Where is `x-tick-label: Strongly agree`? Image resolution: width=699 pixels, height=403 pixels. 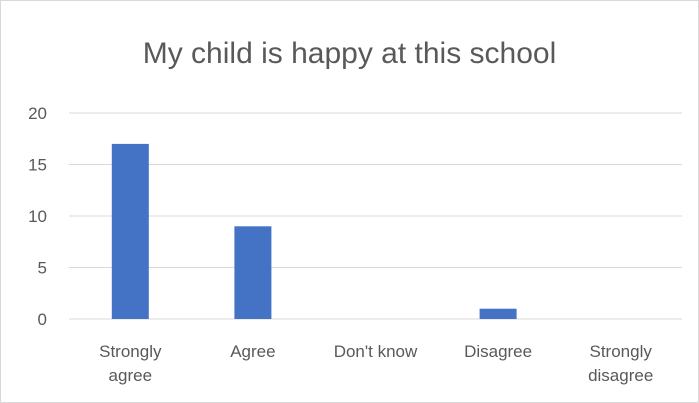 x-tick-label: Strongly agree is located at coordinates (130, 363).